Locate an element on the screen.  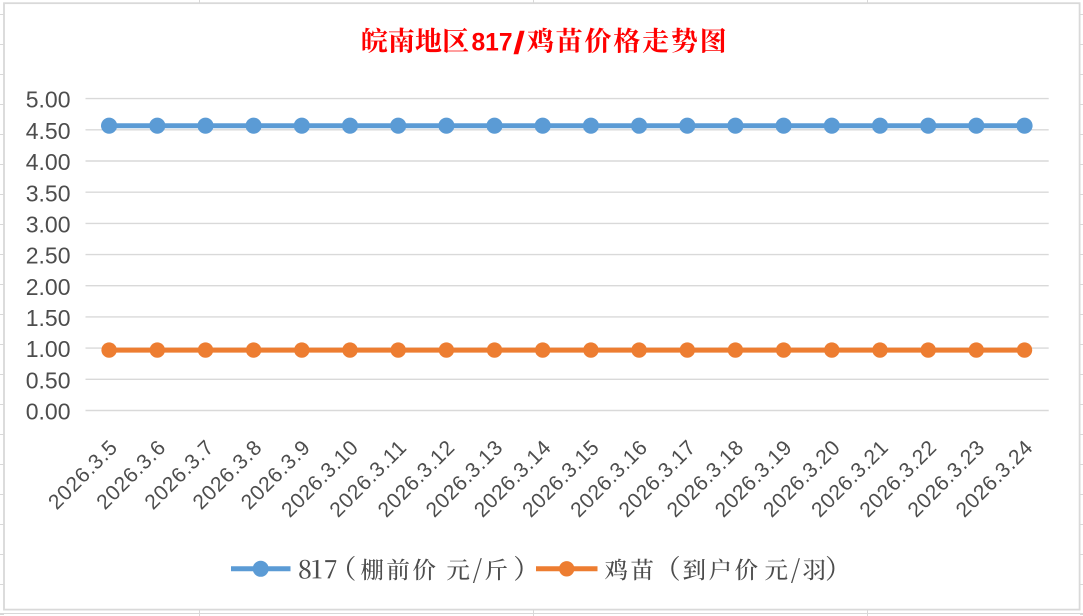
svg-text: 4.00 is located at coordinates (48, 162).